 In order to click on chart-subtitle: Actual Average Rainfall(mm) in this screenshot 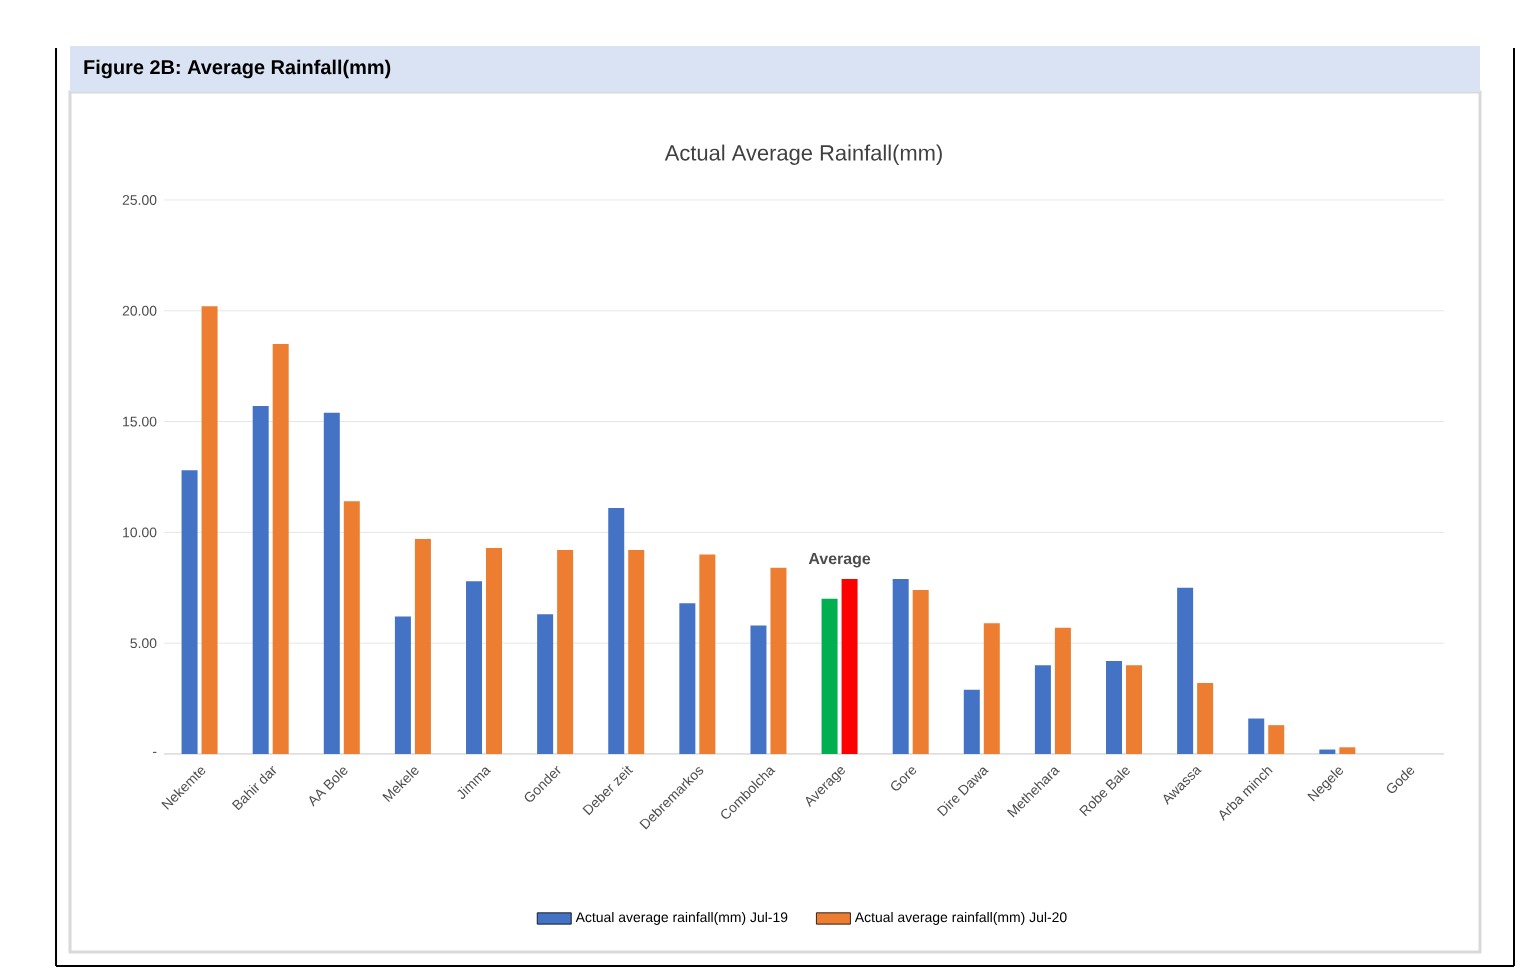, I will do `click(803, 154)`.